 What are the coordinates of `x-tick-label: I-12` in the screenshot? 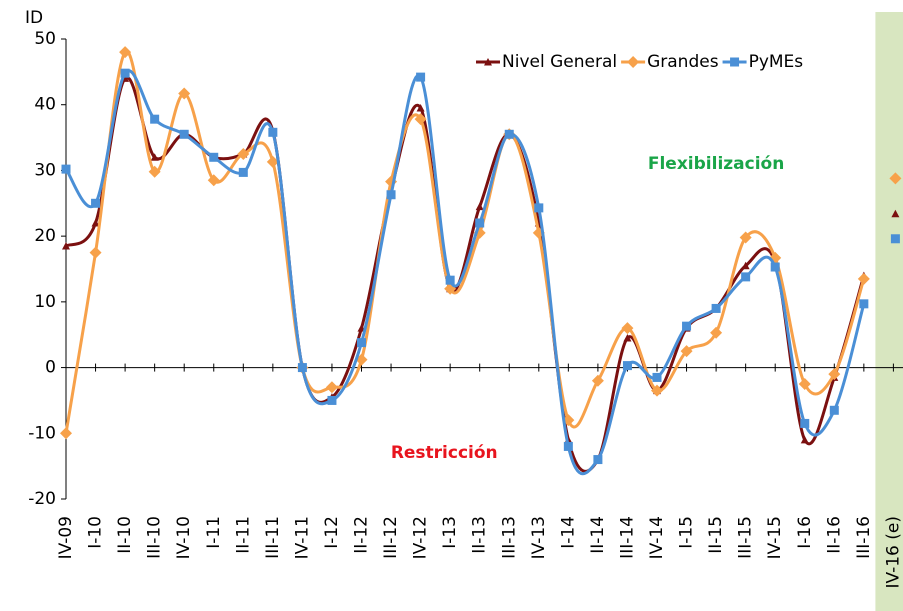 It's located at (332, 532).